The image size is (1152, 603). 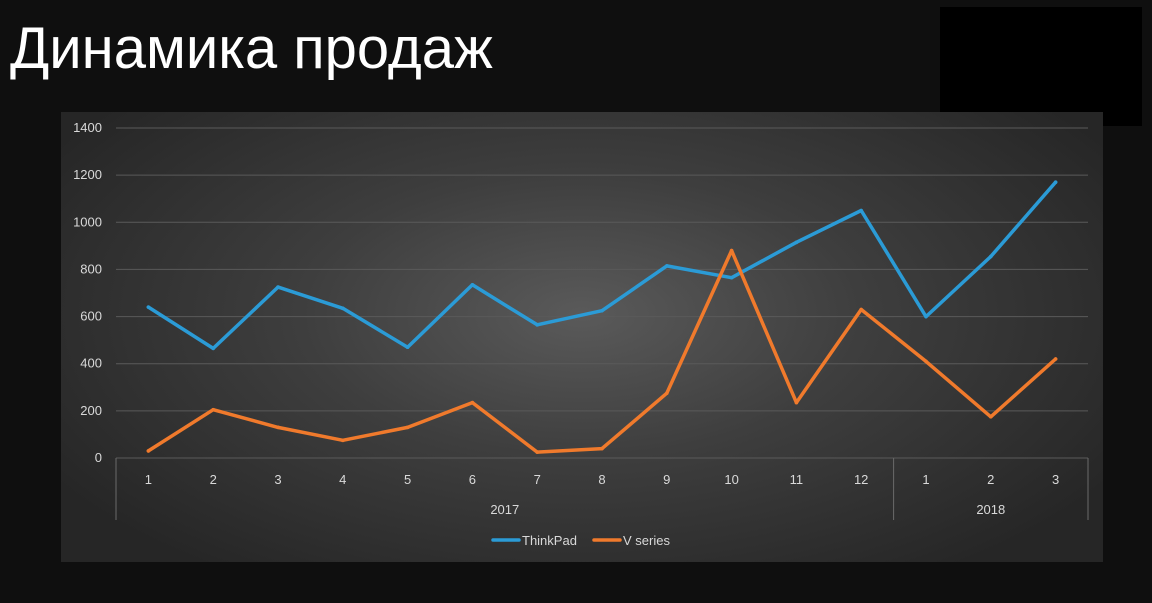 What do you see at coordinates (342, 479) in the screenshot?
I see `x-tick-label: 4` at bounding box center [342, 479].